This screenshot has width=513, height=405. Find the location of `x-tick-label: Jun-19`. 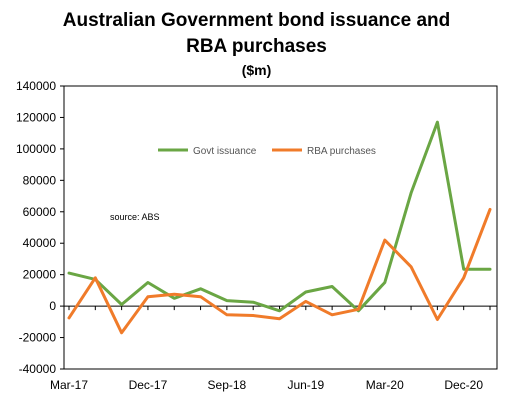

x-tick-label: Jun-19 is located at coordinates (305, 385).